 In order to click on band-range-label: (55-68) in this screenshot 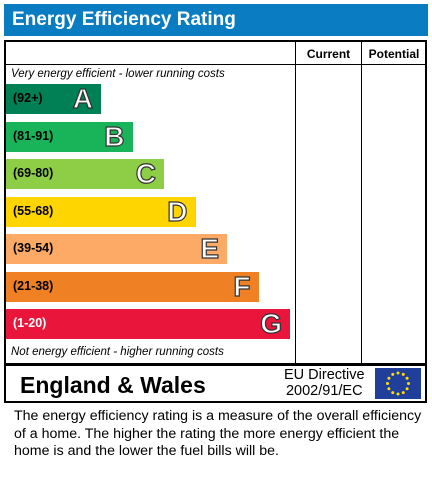, I will do `click(33, 210)`.